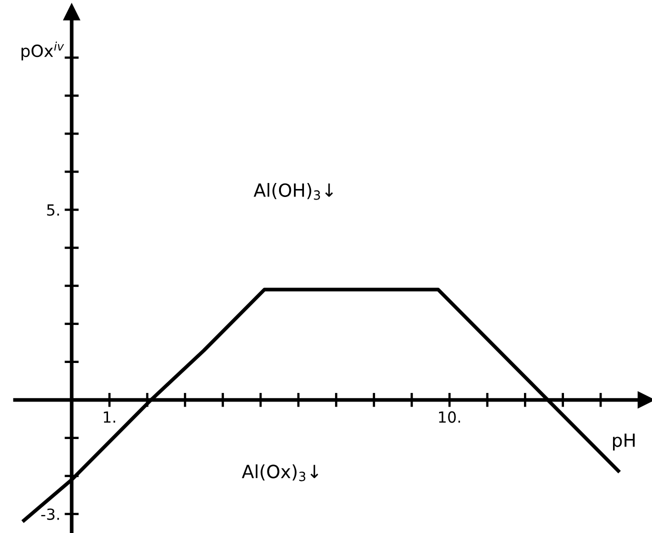 This screenshot has width=652, height=533. I want to click on y-tick-label: -3., so click(50, 514).